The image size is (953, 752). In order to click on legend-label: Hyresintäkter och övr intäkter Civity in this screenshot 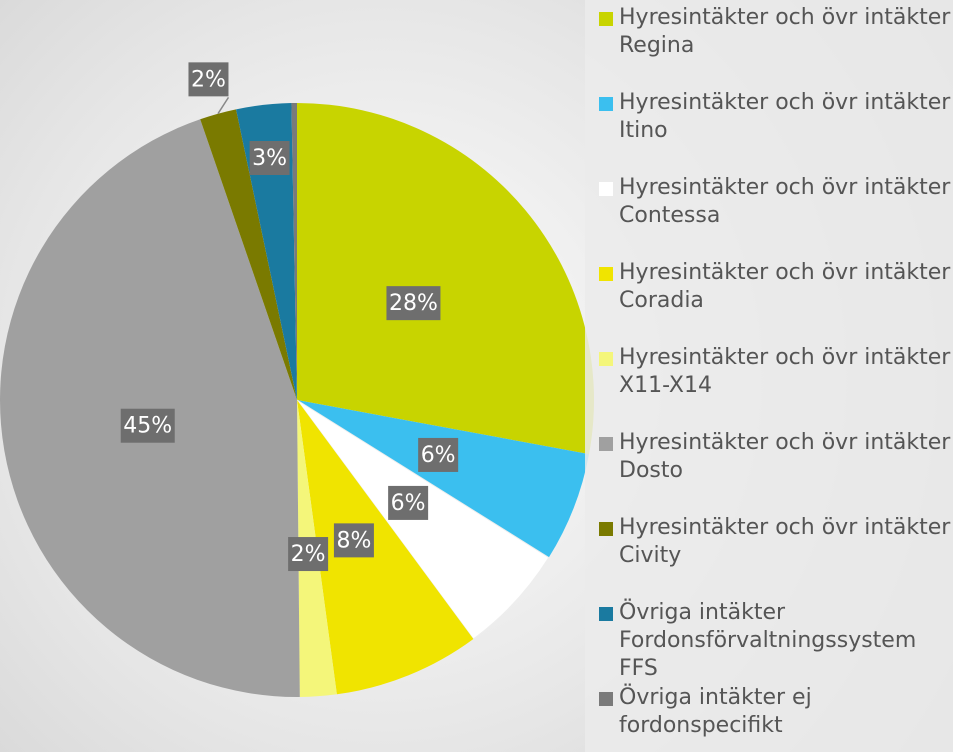, I will do `click(785, 541)`.